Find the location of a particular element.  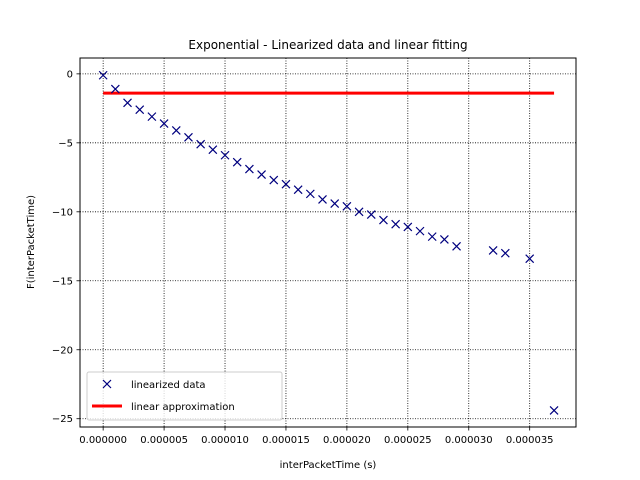

x-tick-label: 0.000035 is located at coordinates (530, 440).